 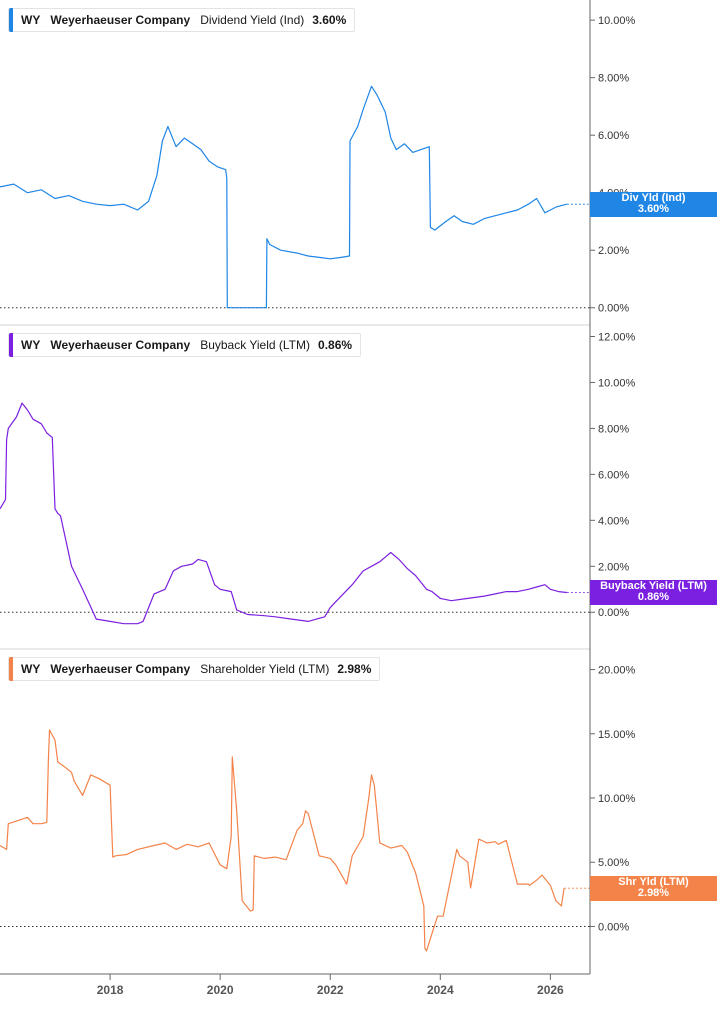 I want to click on value-badge-buyback: Buyback Yield (LTM) 0.86%, so click(x=653, y=592).